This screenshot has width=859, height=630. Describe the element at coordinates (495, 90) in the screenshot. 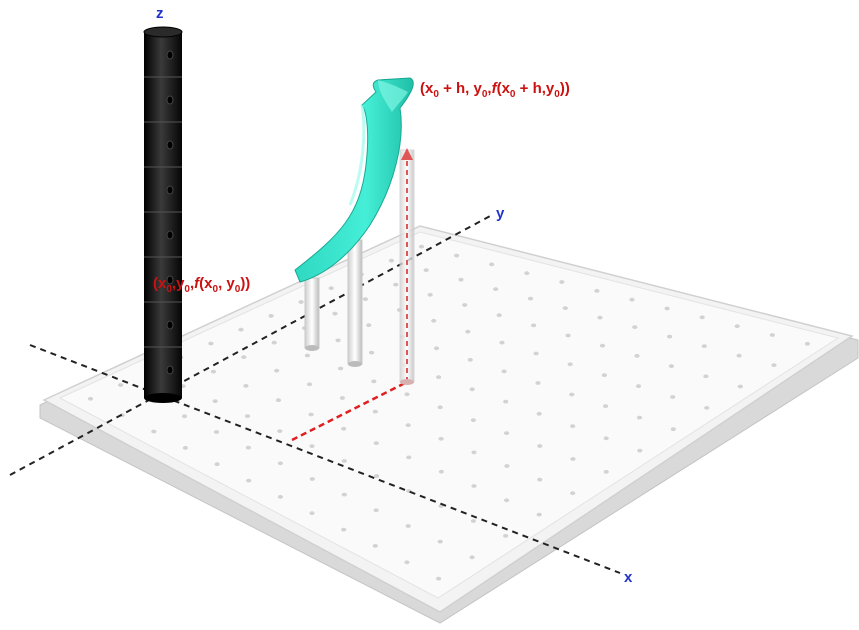

I see `point-label-x0-plus-h: (x0 + h, y0,f(x0 + h,y0))` at that location.